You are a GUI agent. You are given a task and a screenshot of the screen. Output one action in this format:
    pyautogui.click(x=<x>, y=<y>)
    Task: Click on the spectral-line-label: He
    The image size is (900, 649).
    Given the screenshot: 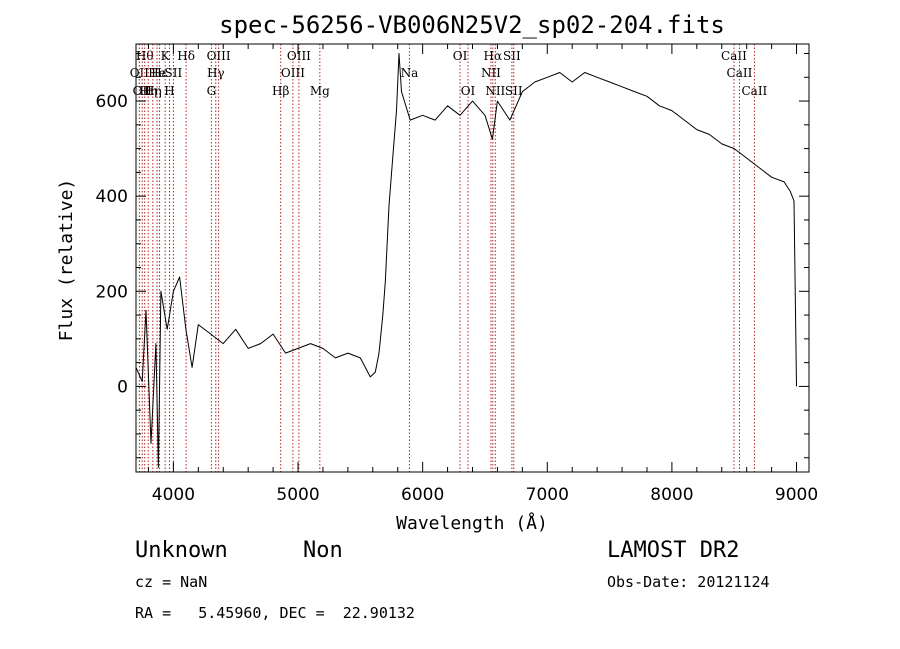 What is the action you would take?
    pyautogui.click(x=157, y=73)
    